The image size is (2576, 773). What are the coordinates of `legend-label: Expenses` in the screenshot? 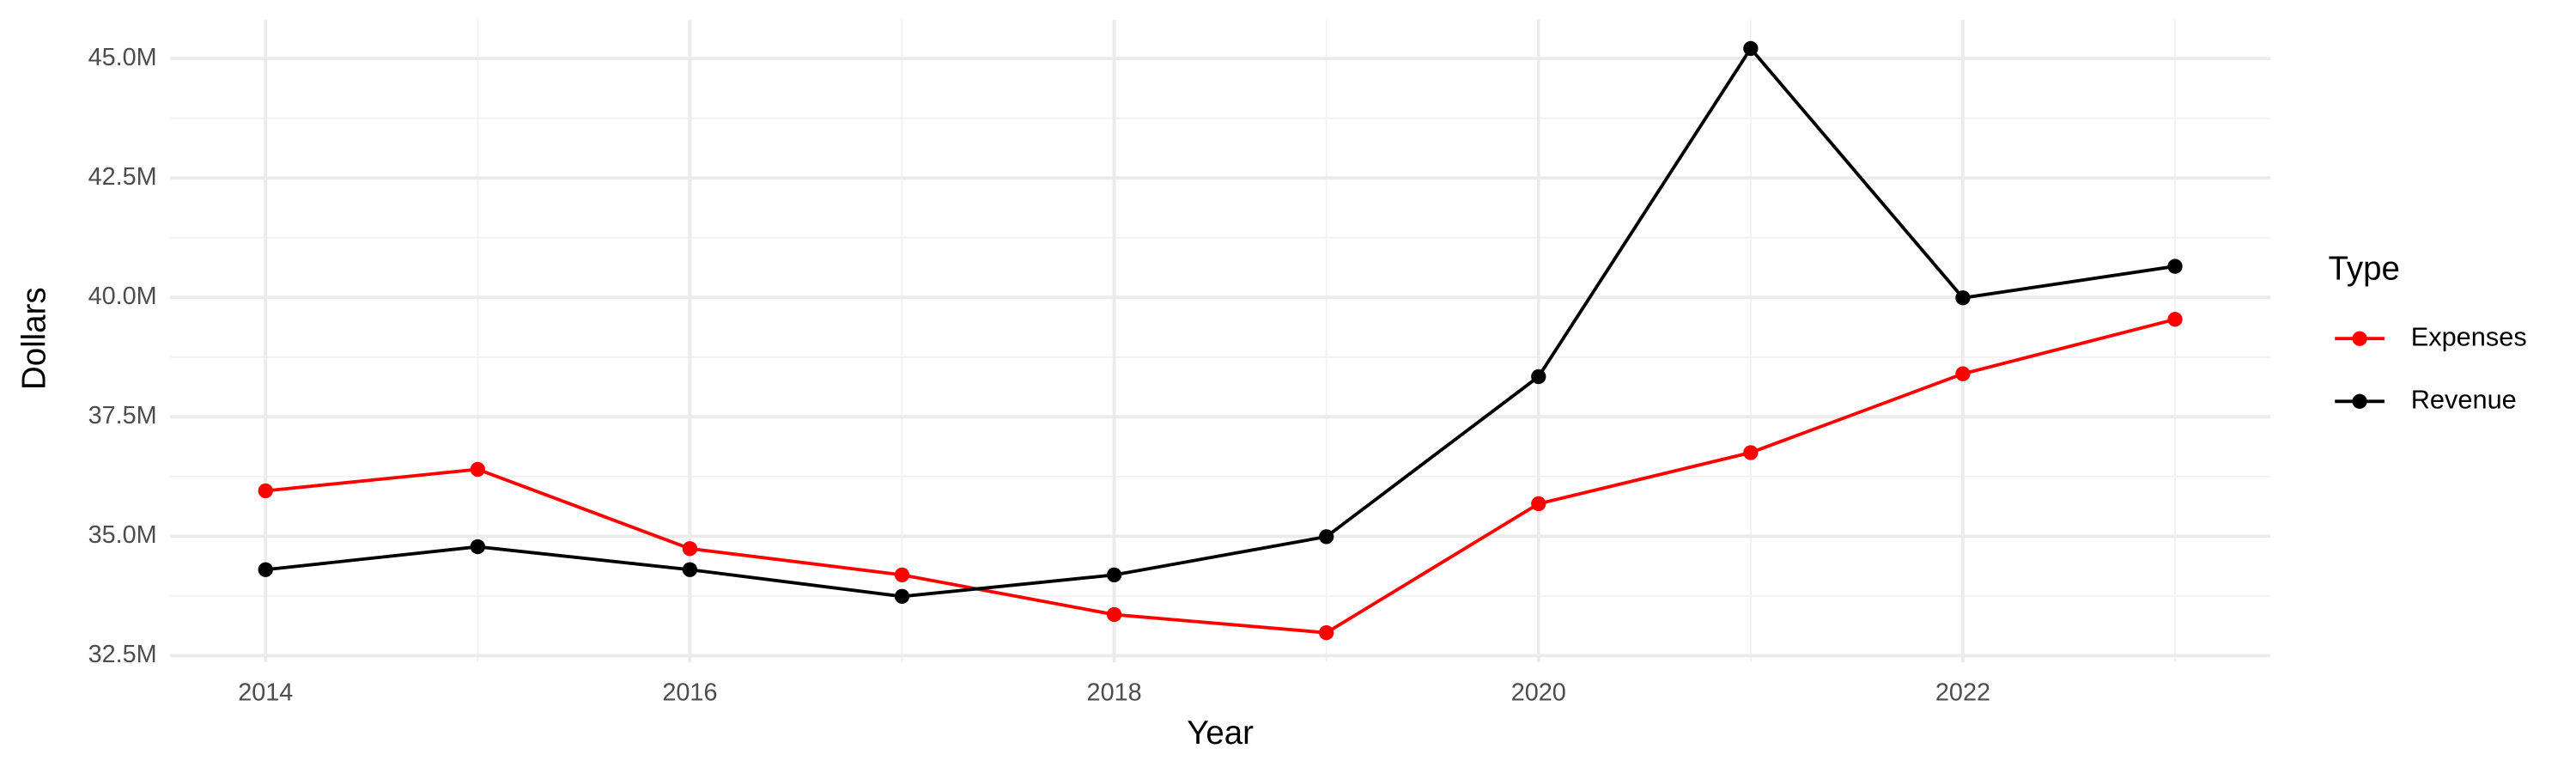 It's located at (2469, 336).